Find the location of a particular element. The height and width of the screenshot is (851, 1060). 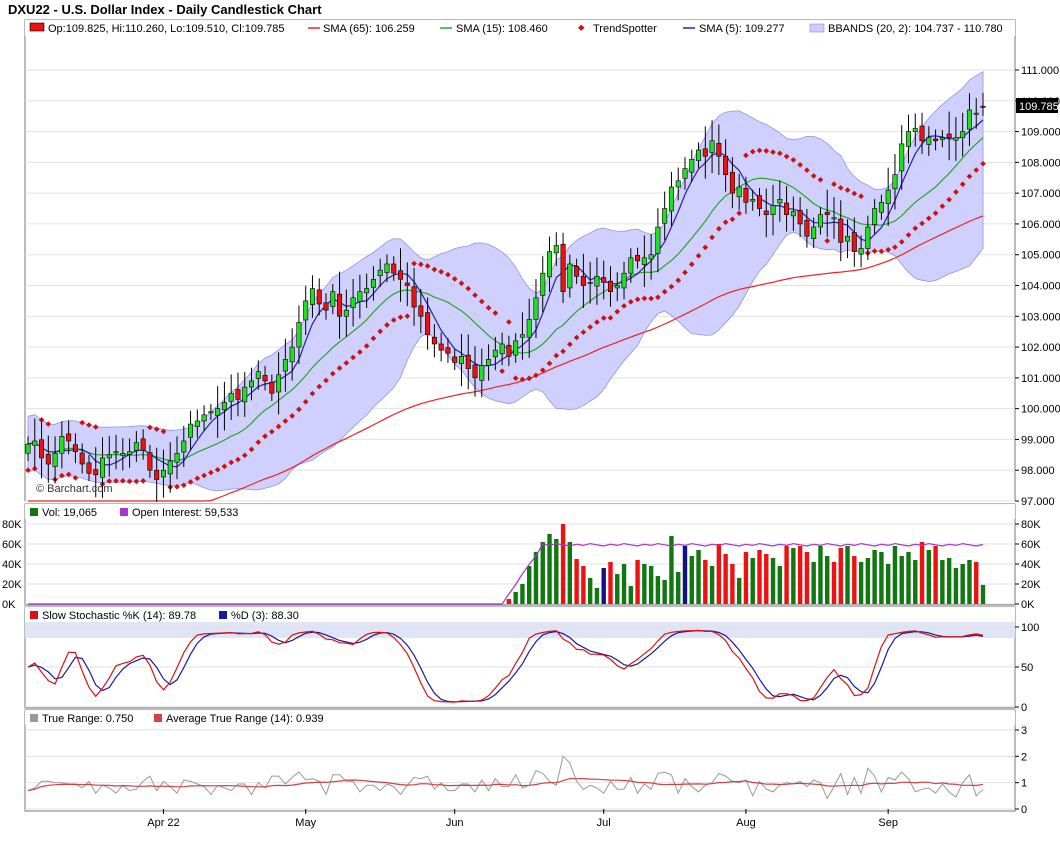

price-tick-label: 107.000 is located at coordinates (1040, 194).